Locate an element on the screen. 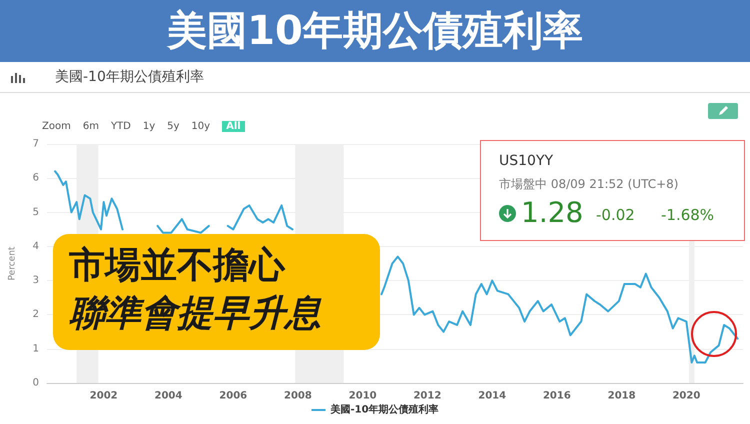 The width and height of the screenshot is (750, 424). annotation: 1.28 is located at coordinates (552, 212).